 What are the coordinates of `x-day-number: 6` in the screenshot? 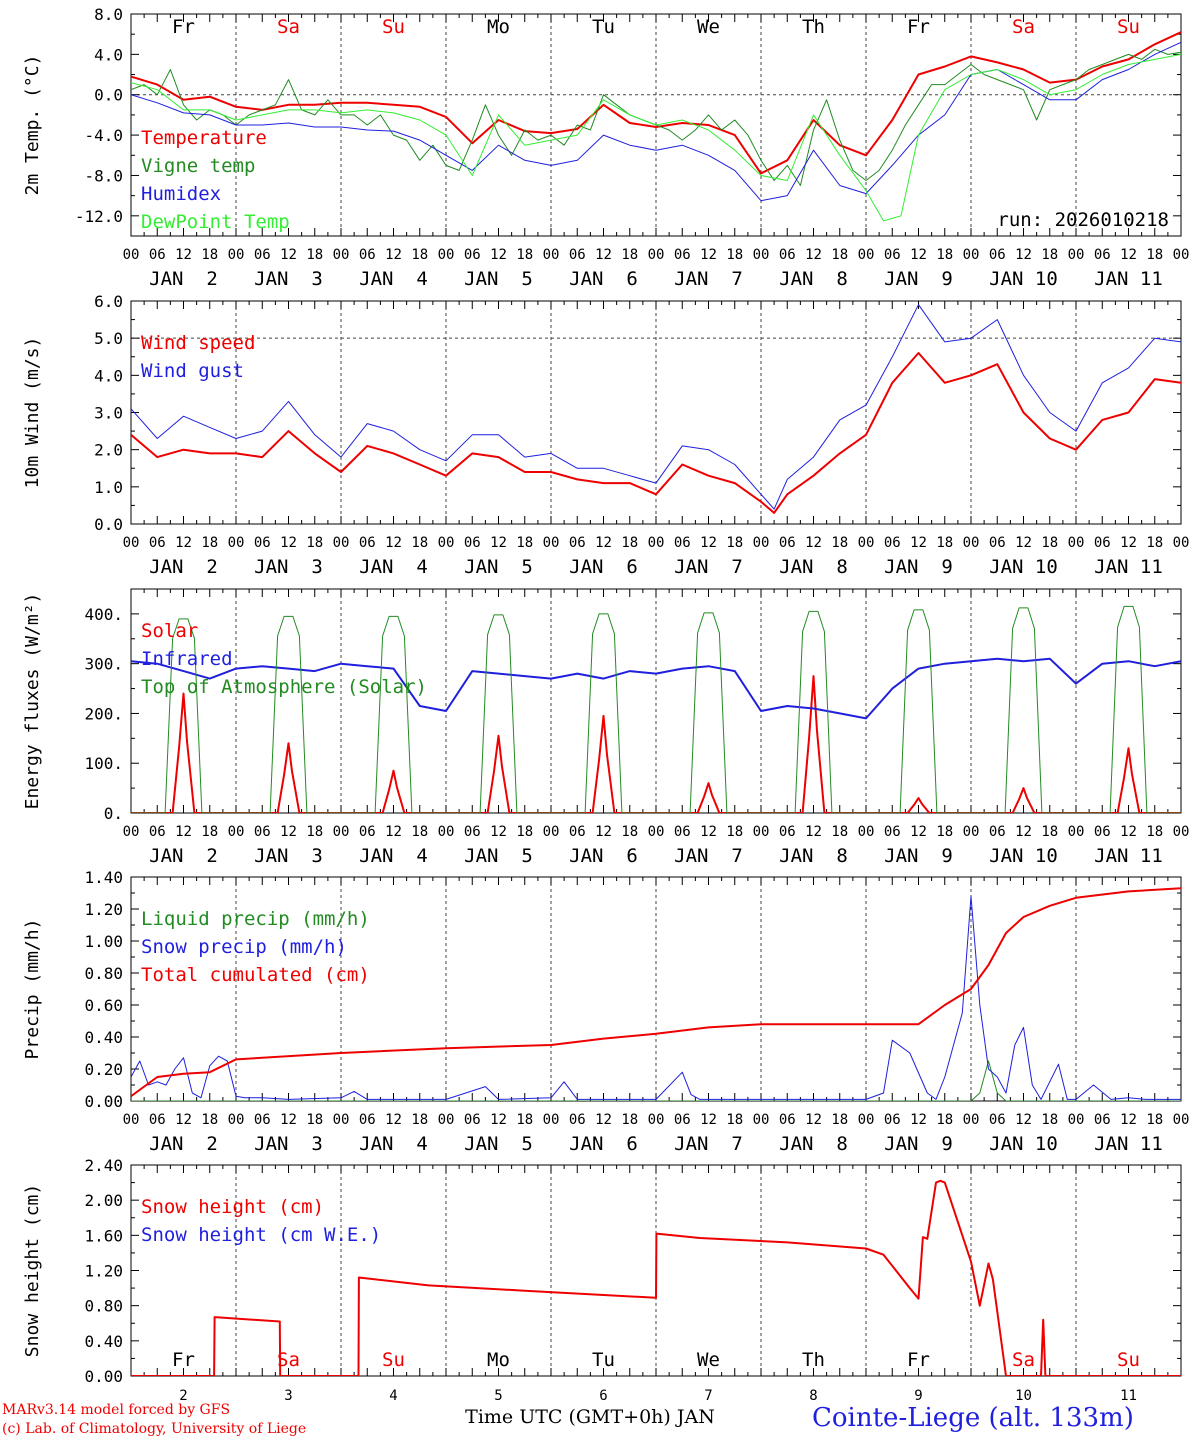 It's located at (603, 1396).